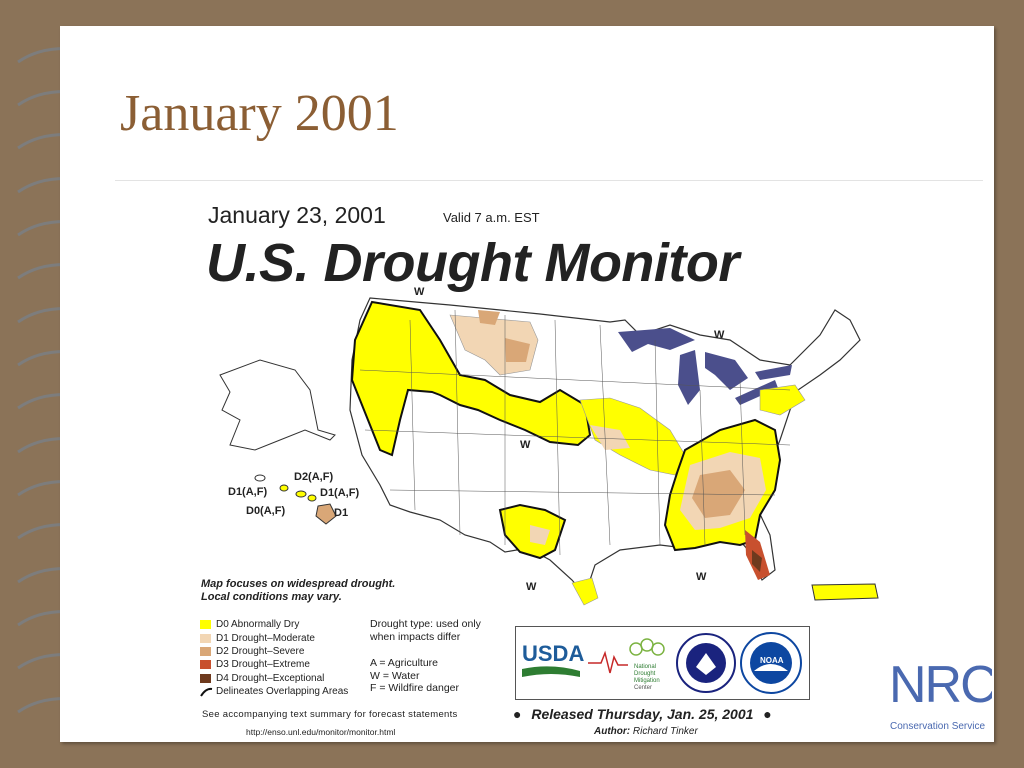 This screenshot has width=1024, height=768. What do you see at coordinates (647, 647) in the screenshot?
I see `ndmc-tree-icon` at bounding box center [647, 647].